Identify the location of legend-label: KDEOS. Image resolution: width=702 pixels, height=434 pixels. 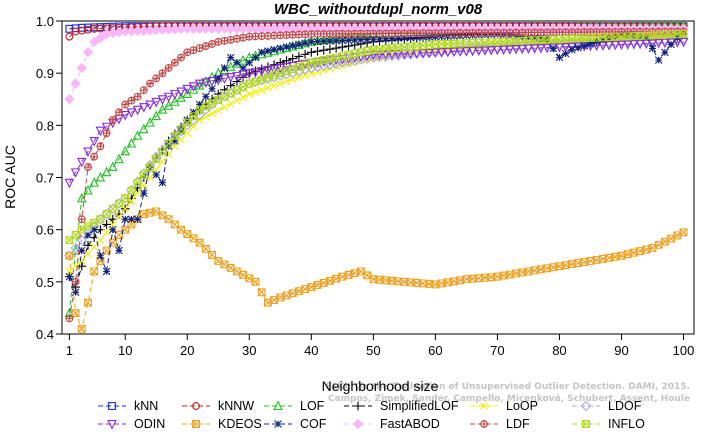
(240, 424).